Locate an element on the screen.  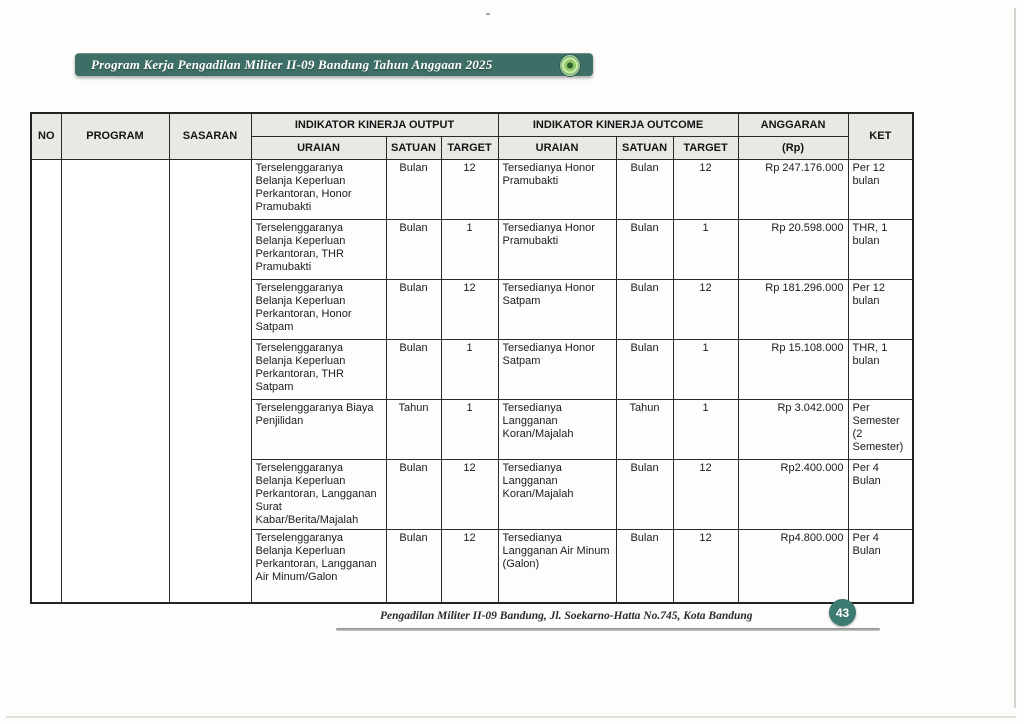
col-header-output-satuan: SATUAN is located at coordinates (413, 148).